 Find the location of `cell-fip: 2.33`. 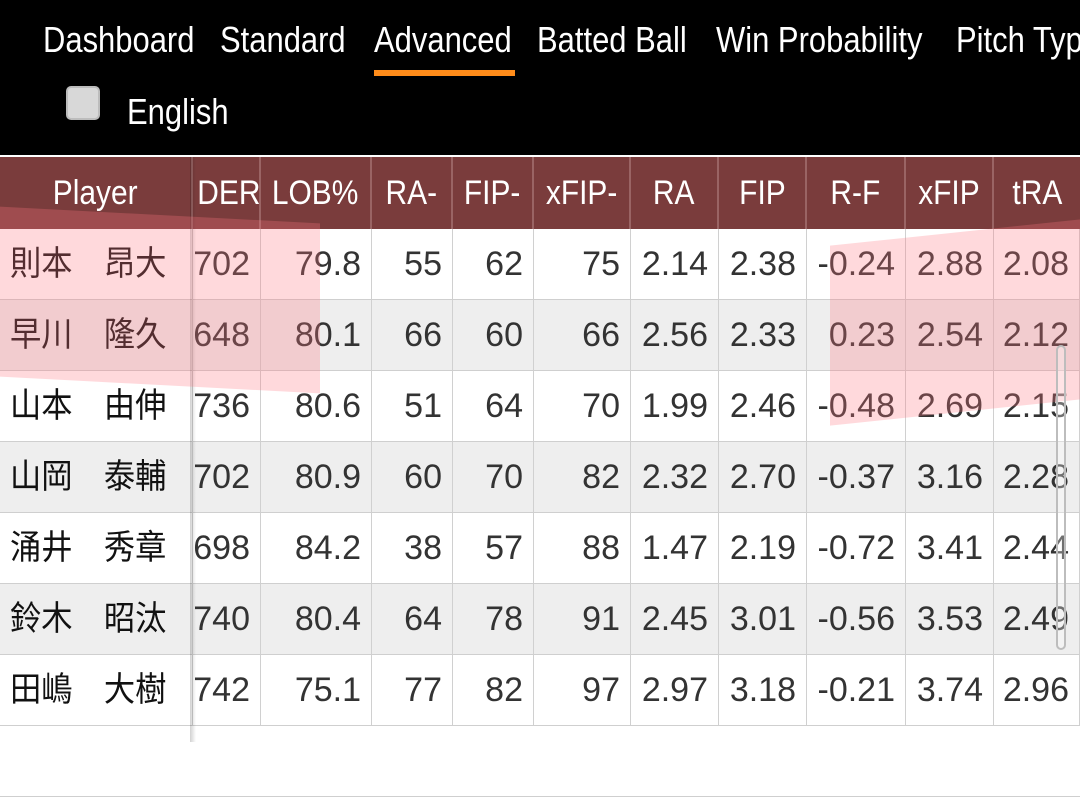

cell-fip: 2.33 is located at coordinates (763, 335).